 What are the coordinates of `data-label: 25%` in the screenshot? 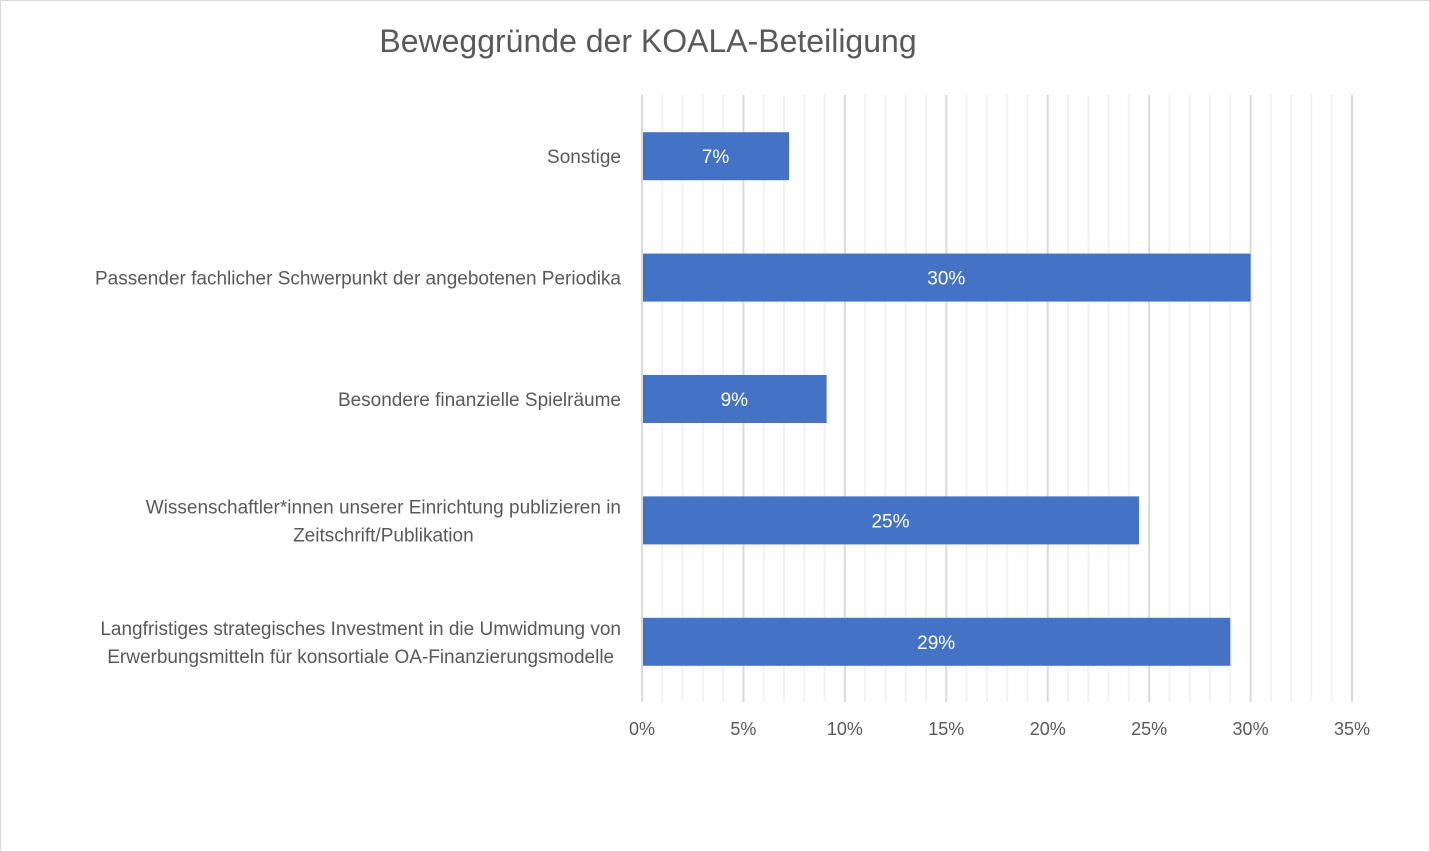 It's located at (890, 521).